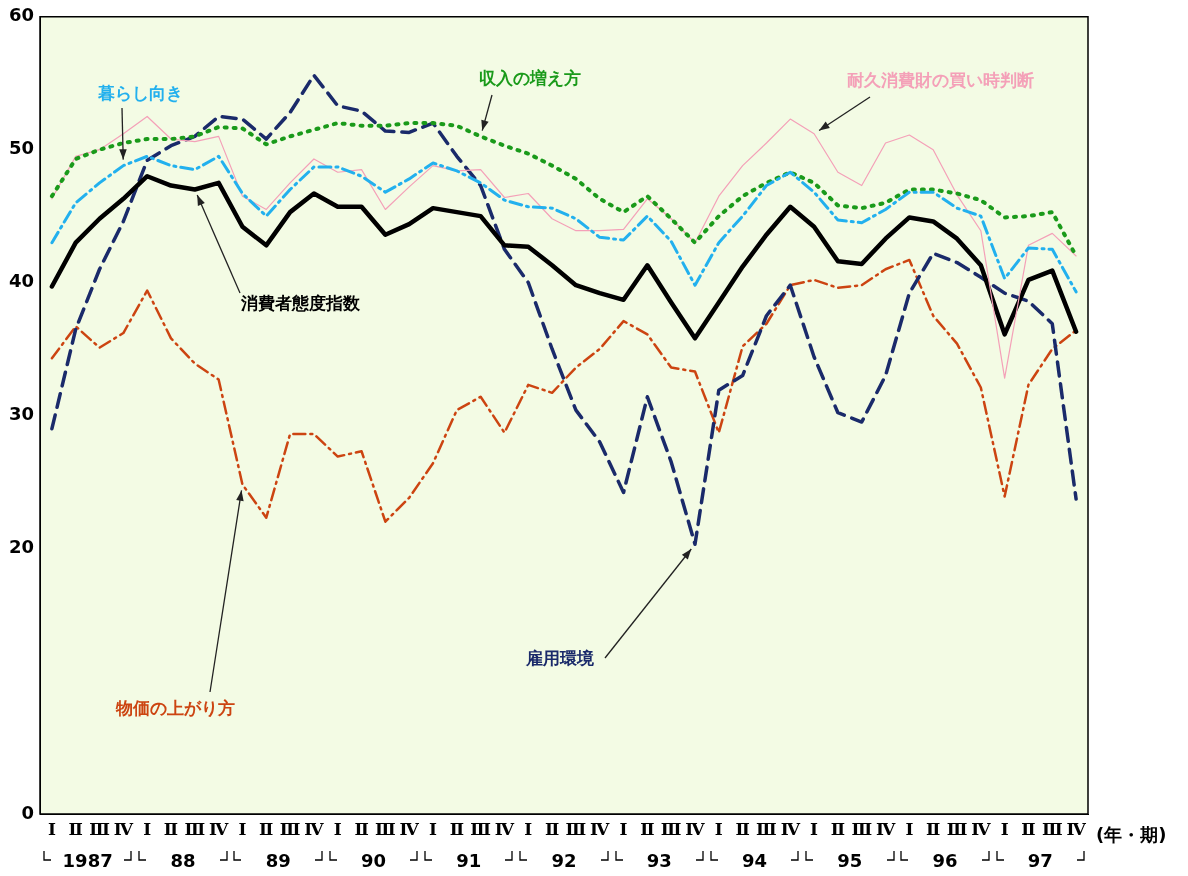  I want to click on y-tick-label: 50, so click(21, 148).